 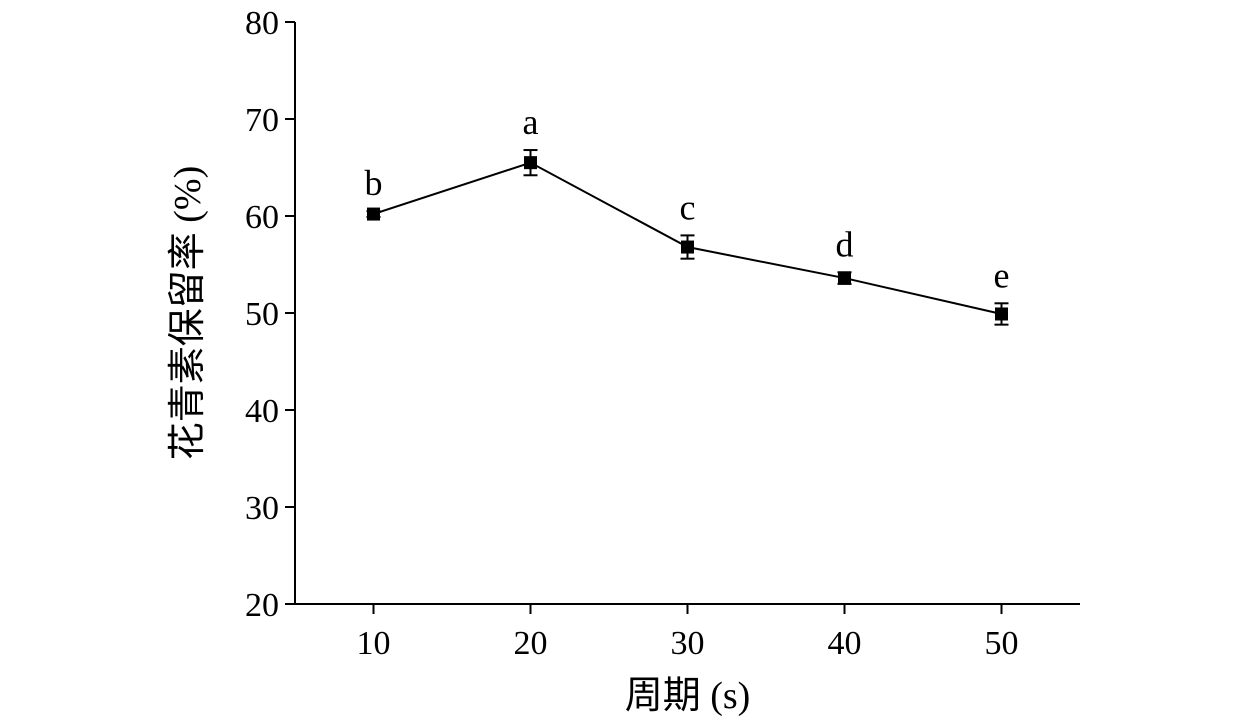 What do you see at coordinates (1002, 275) in the screenshot?
I see `significance-label: e` at bounding box center [1002, 275].